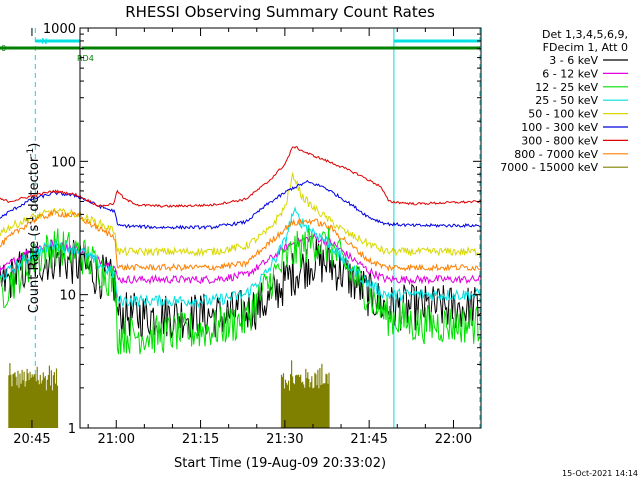  Describe the element at coordinates (63, 162) in the screenshot. I see `y-tick-label: 100` at that location.